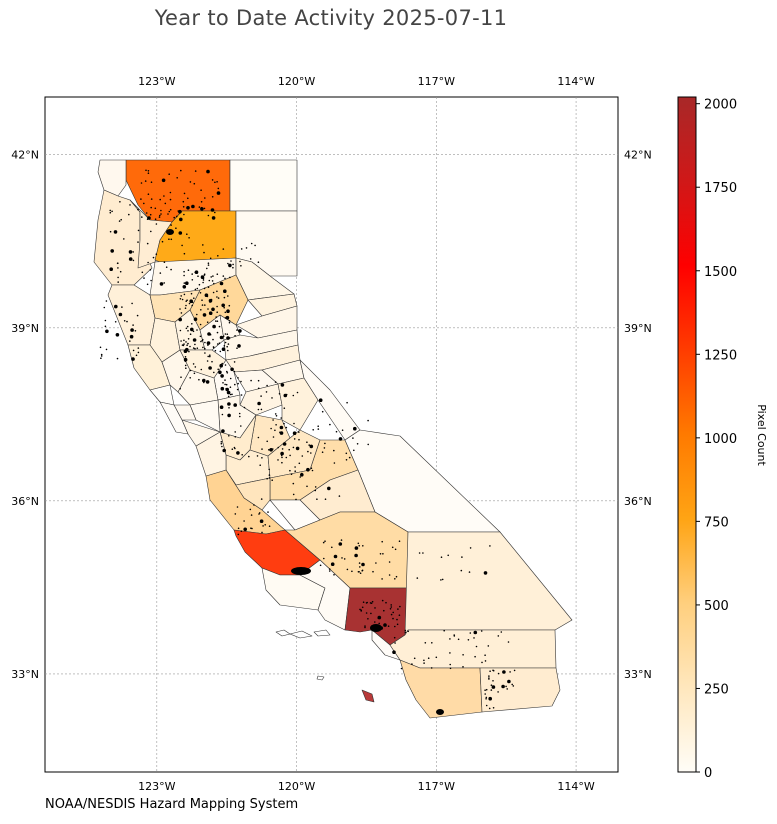 This screenshot has width=777, height=824. I want to click on lon-label-top: 114°W, so click(575, 81).